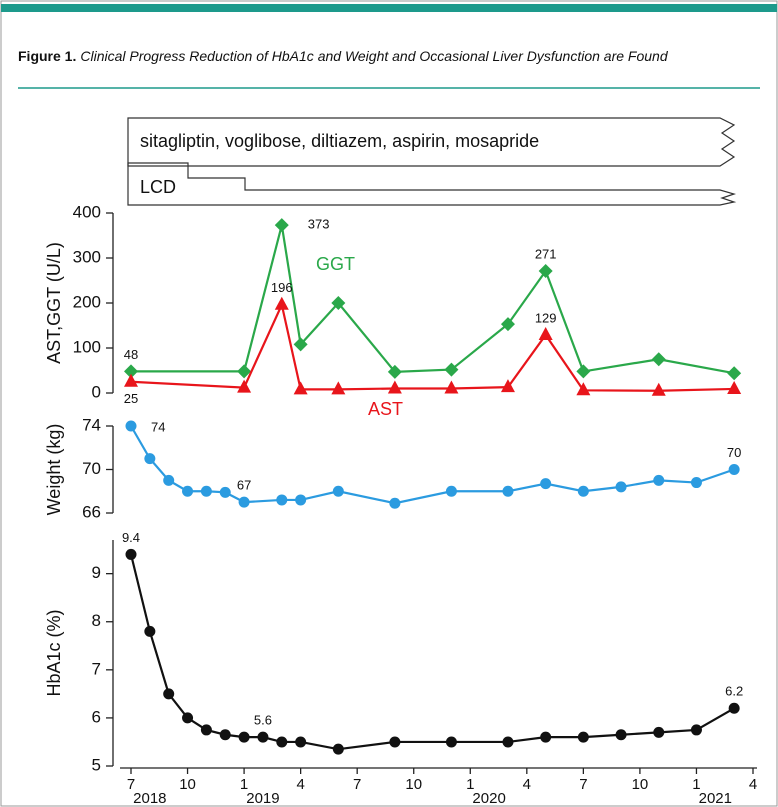 The height and width of the screenshot is (807, 778). Describe the element at coordinates (54, 652) in the screenshot. I see `y-axis-label: HbA1c (%)` at that location.